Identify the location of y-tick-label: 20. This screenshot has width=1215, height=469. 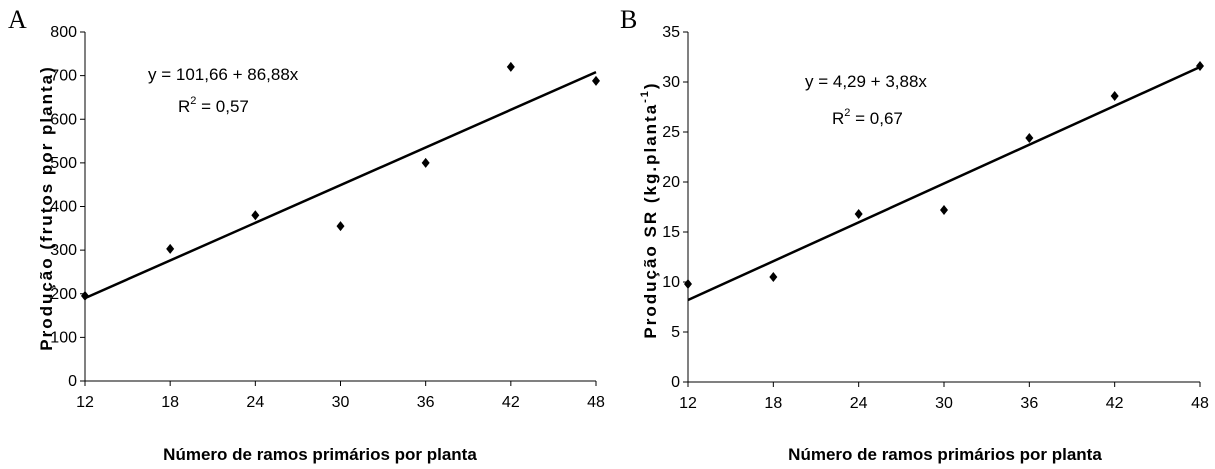
(671, 182).